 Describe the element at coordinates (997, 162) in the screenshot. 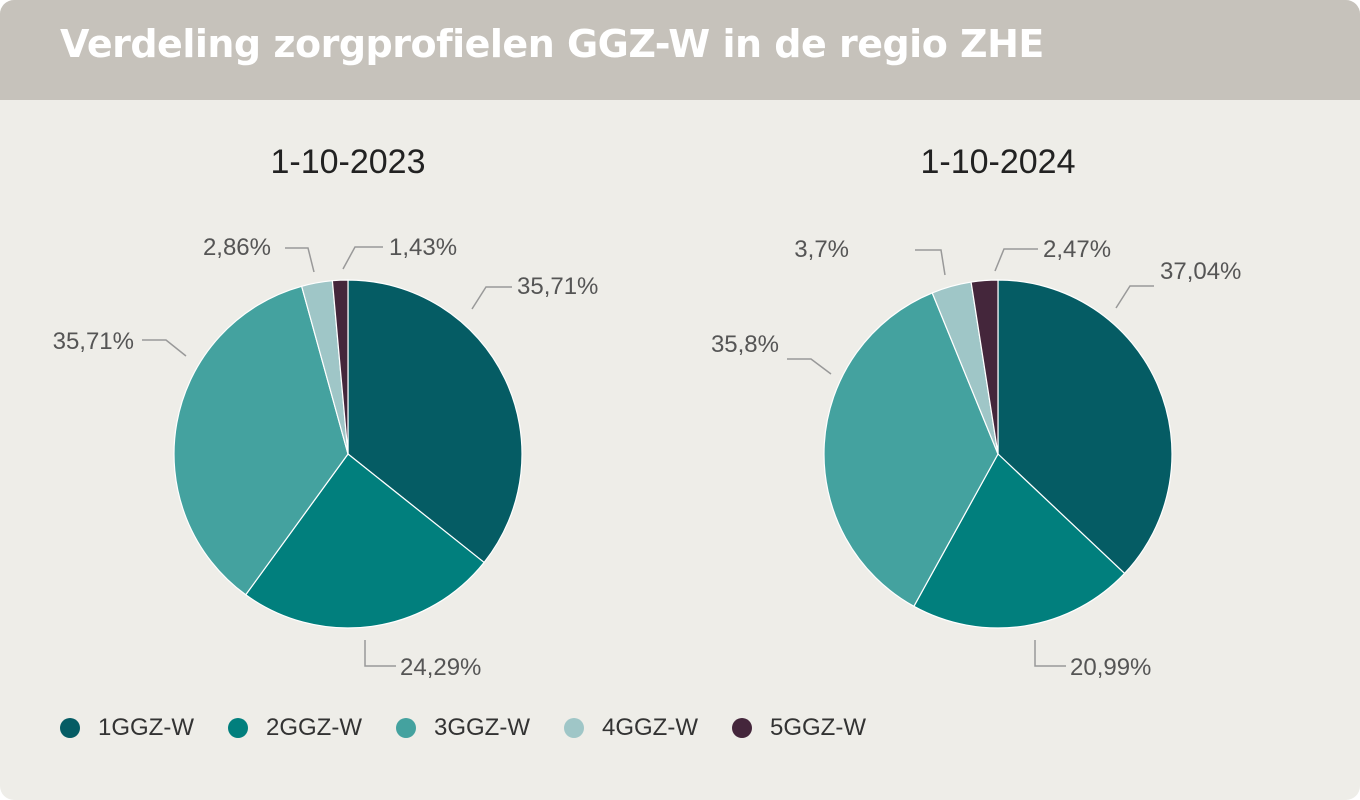

I see `pie-title-2024: 1-10-2024` at that location.